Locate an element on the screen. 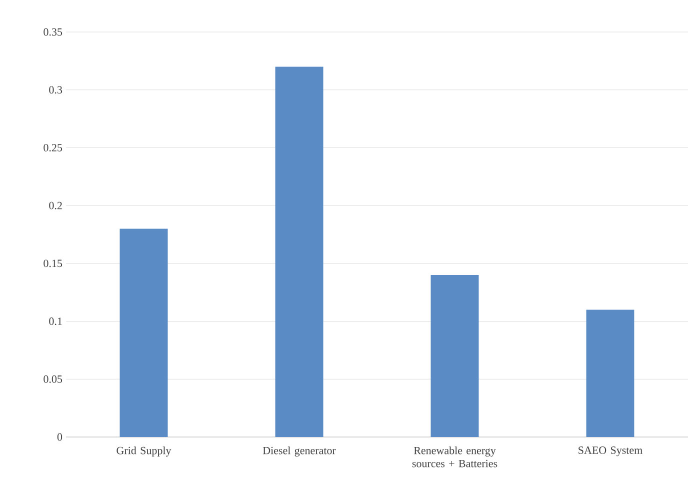  x-tick-label: Renewable energy sources + Batteries is located at coordinates (455, 457).